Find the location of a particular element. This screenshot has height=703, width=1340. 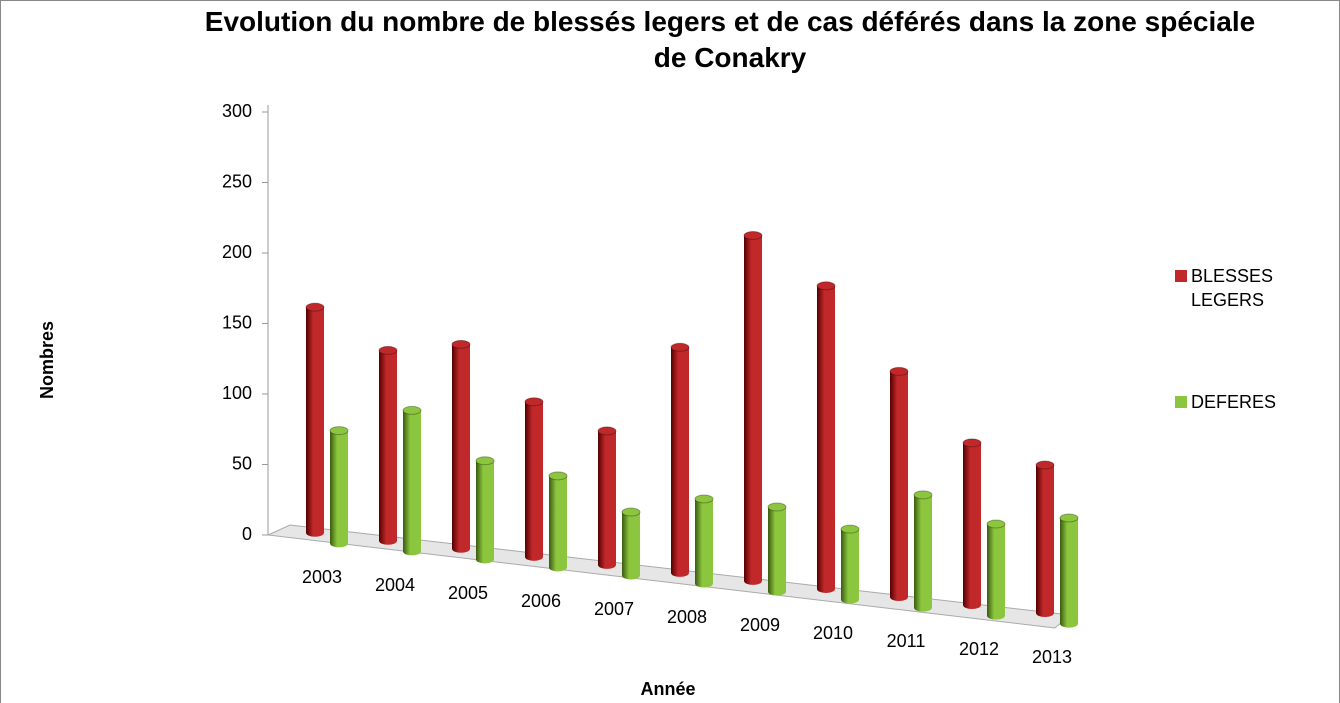

y-tick-label: 200 is located at coordinates (237, 252).